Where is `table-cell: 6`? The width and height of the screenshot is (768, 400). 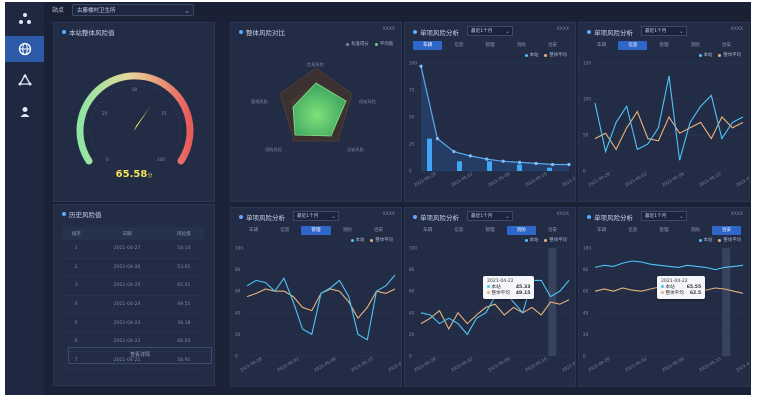 table-cell: 6 is located at coordinates (76, 342).